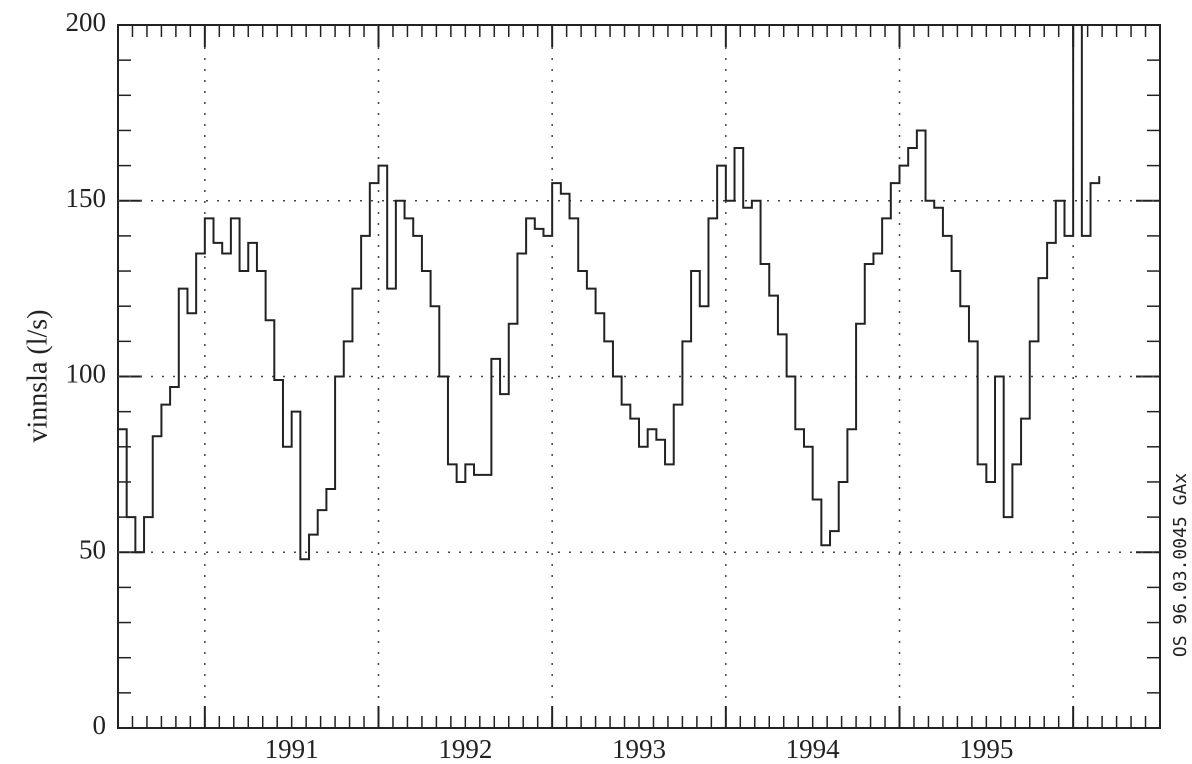 This screenshot has height=764, width=1192. Describe the element at coordinates (986, 749) in the screenshot. I see `x-tick-label: 1995` at that location.